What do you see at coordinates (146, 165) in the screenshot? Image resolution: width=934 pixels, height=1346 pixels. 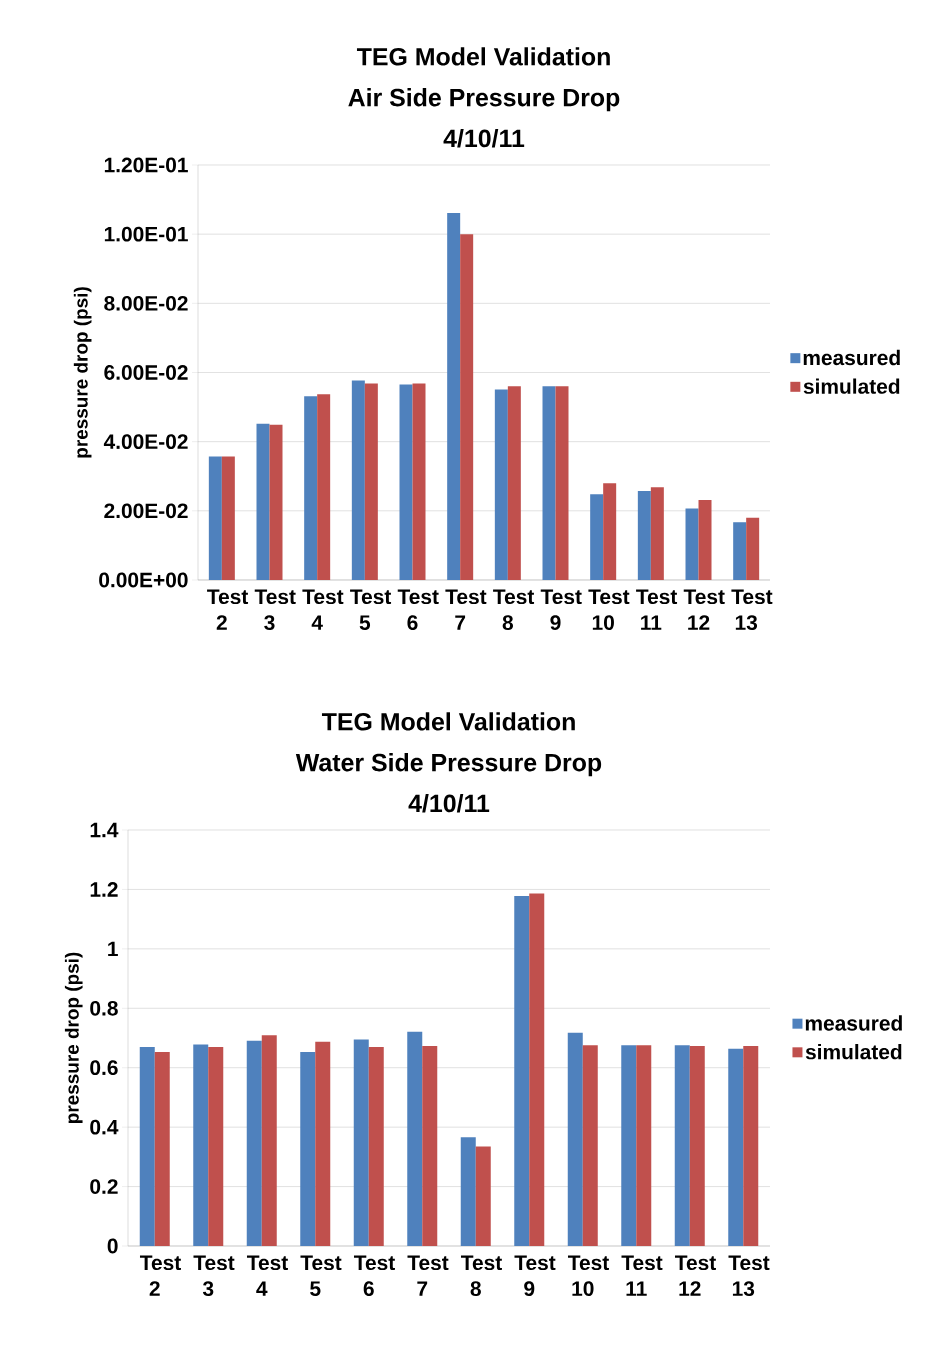 I see `y-tick-label: 1.20E-01` at bounding box center [146, 165].